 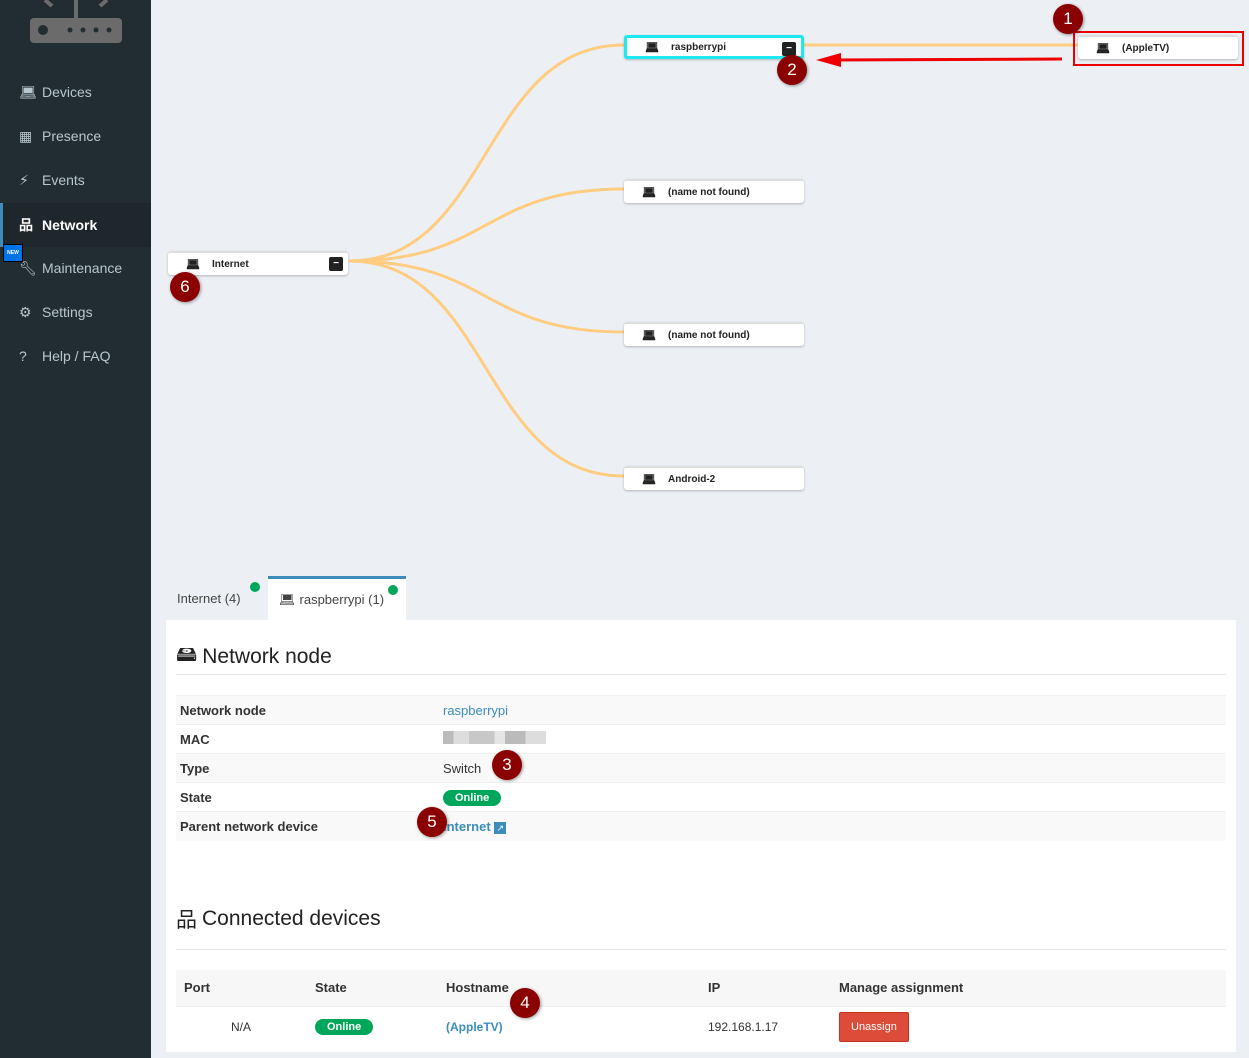 I want to click on calendar-icon: ▦, so click(x=26, y=135).